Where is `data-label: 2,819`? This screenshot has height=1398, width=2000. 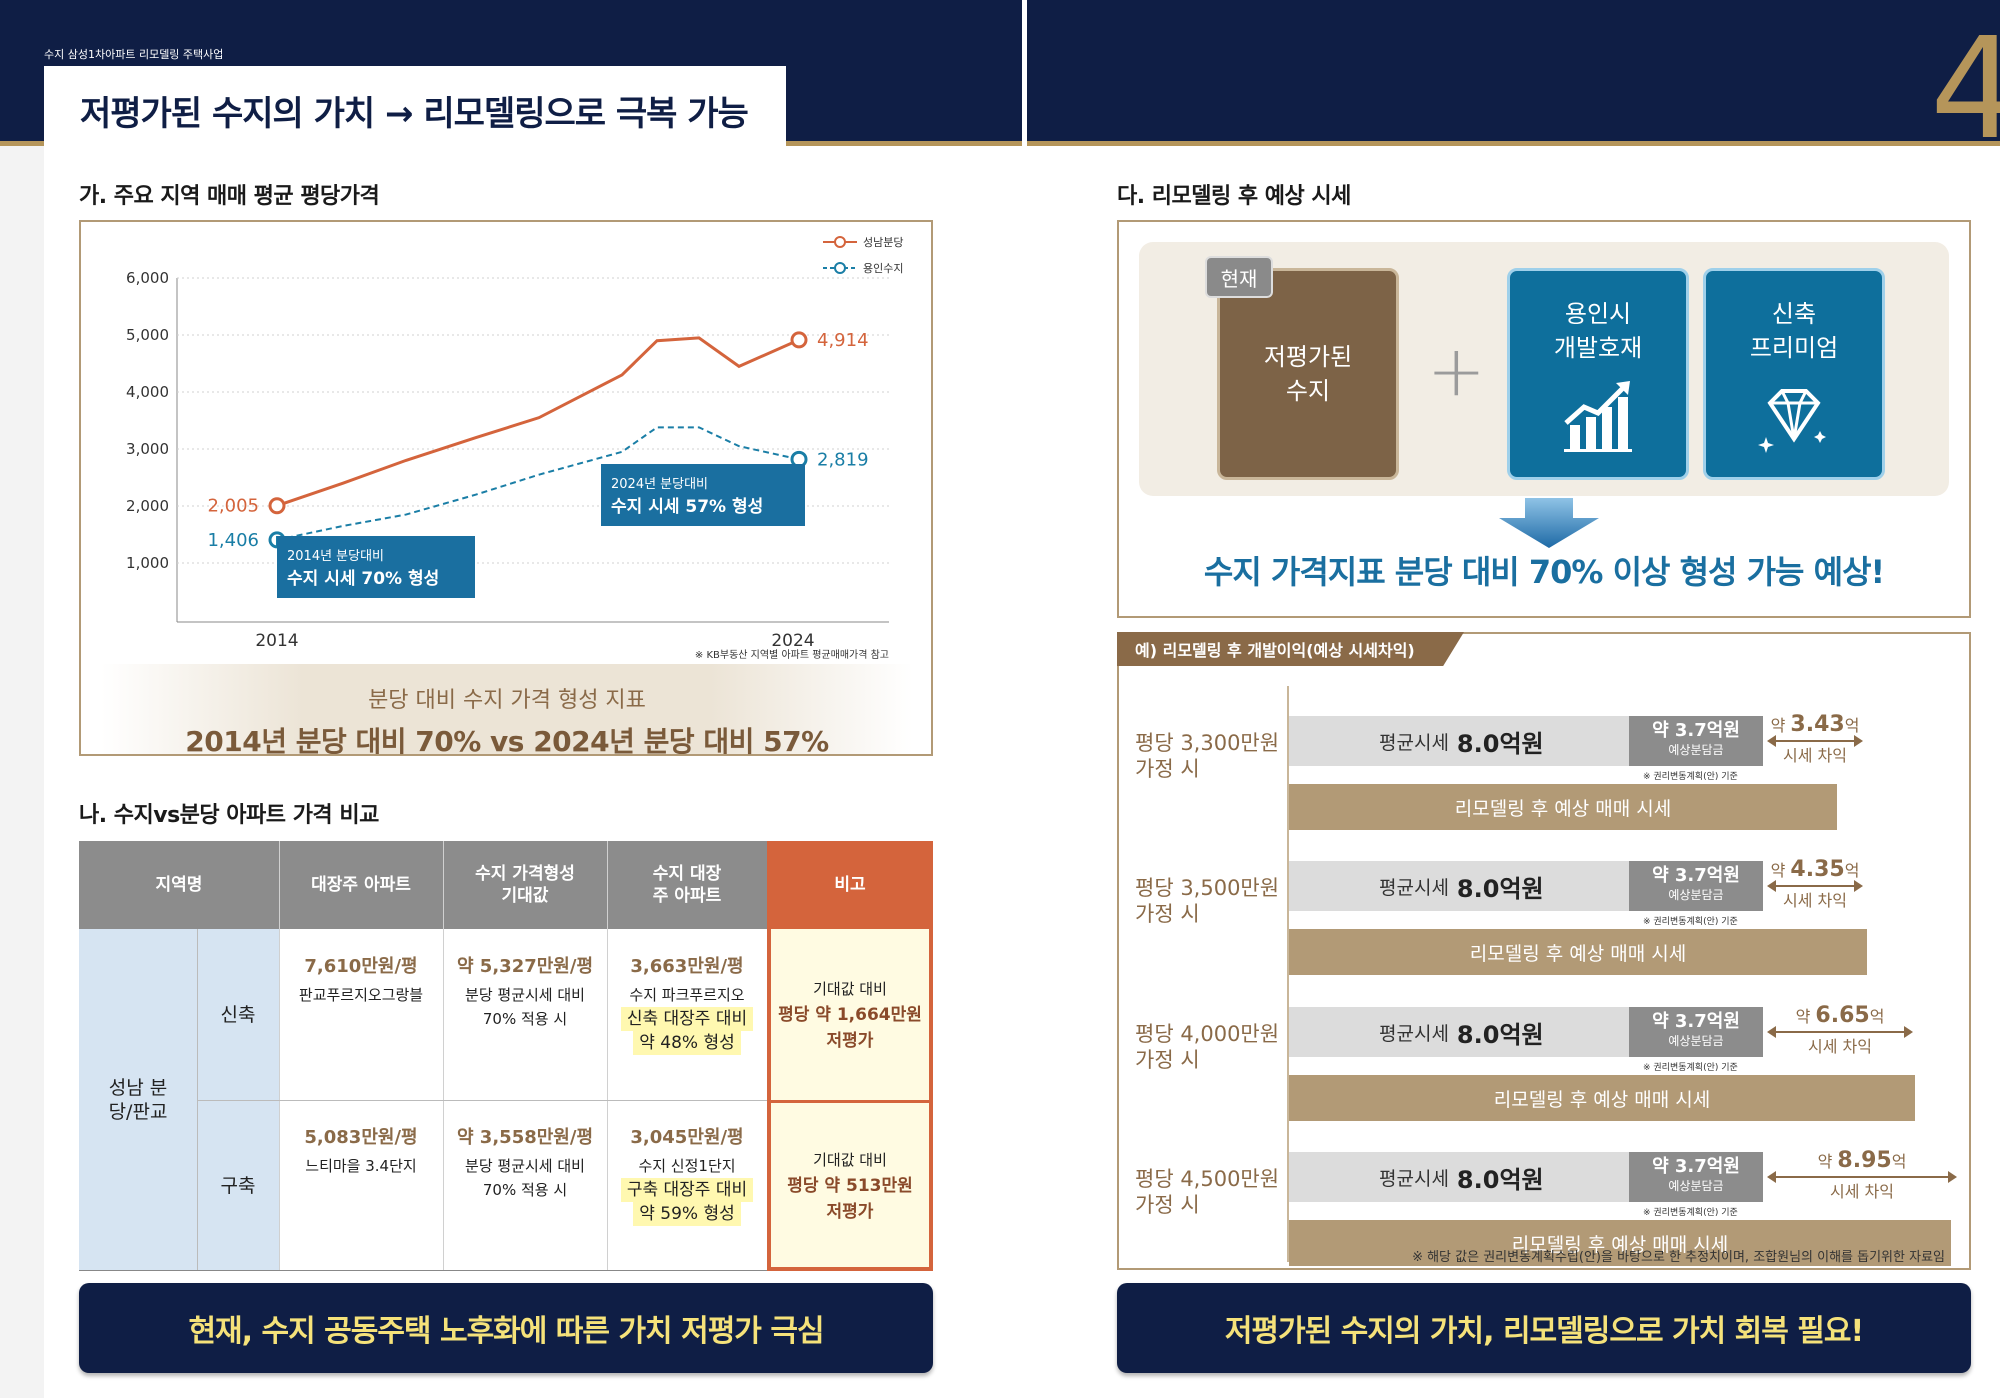
data-label: 2,819 is located at coordinates (843, 459).